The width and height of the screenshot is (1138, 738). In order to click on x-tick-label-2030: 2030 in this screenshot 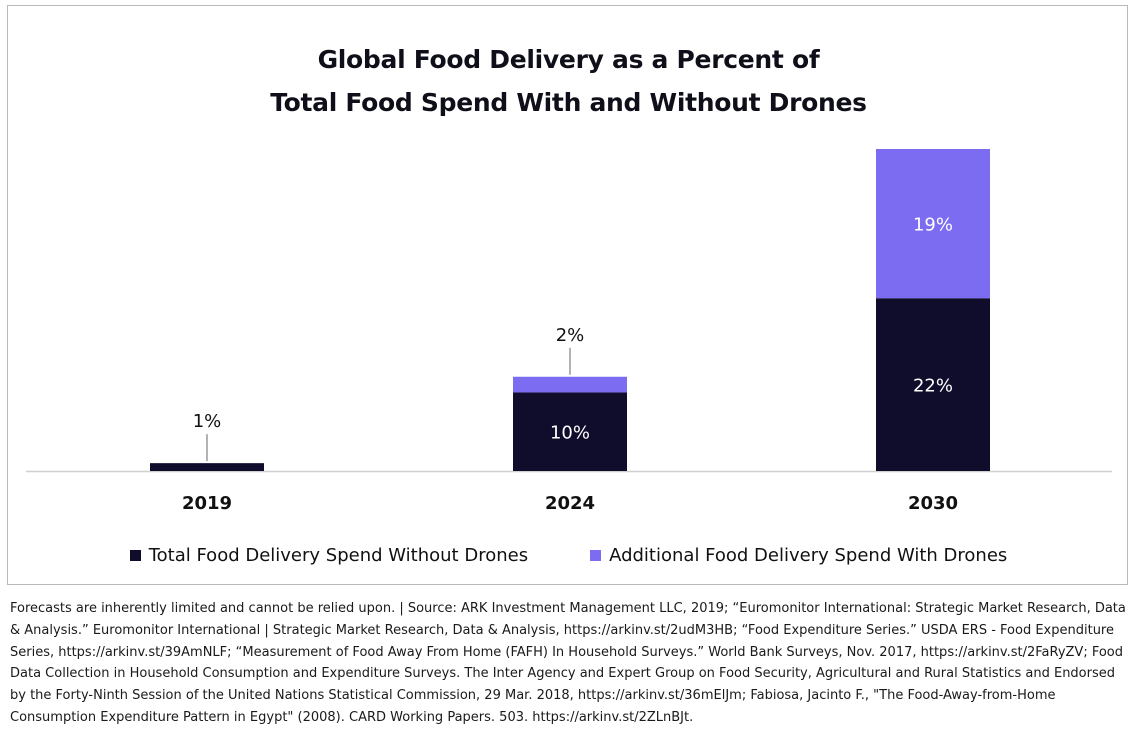, I will do `click(933, 503)`.